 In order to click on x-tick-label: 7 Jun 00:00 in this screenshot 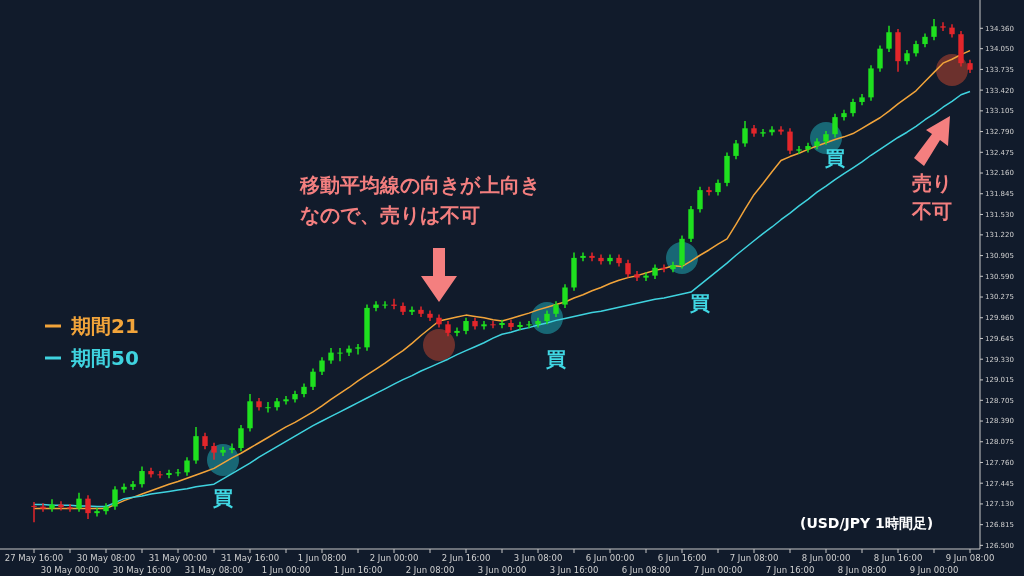, I will do `click(718, 570)`.